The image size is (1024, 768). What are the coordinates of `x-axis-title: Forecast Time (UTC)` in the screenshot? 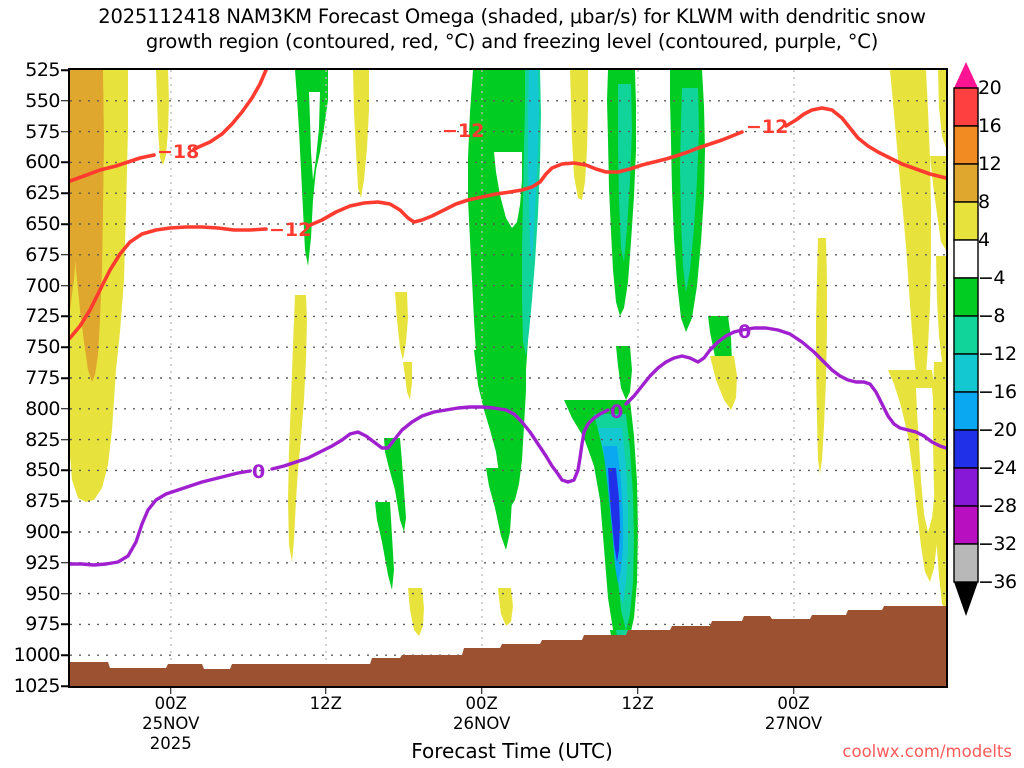 It's located at (512, 751).